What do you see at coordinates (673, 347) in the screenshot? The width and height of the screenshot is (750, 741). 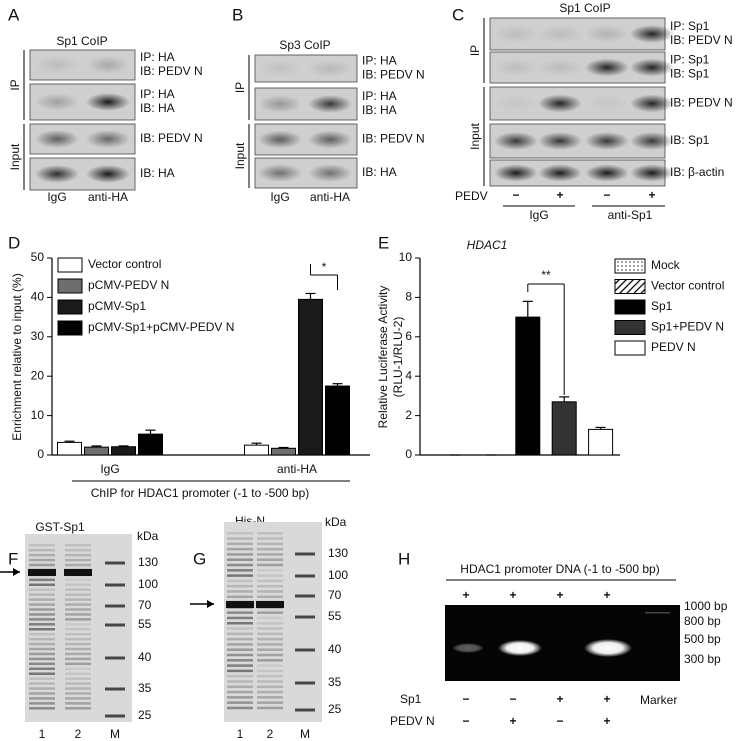 I see `legend-label: PEDV N` at bounding box center [673, 347].